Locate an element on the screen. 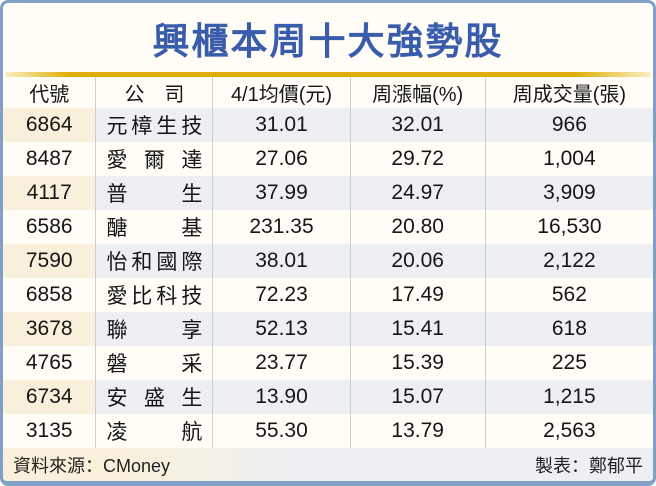 This screenshot has height=486, width=656. table-row: 4765 磐采 23.77 15.39 225 is located at coordinates (328, 363).